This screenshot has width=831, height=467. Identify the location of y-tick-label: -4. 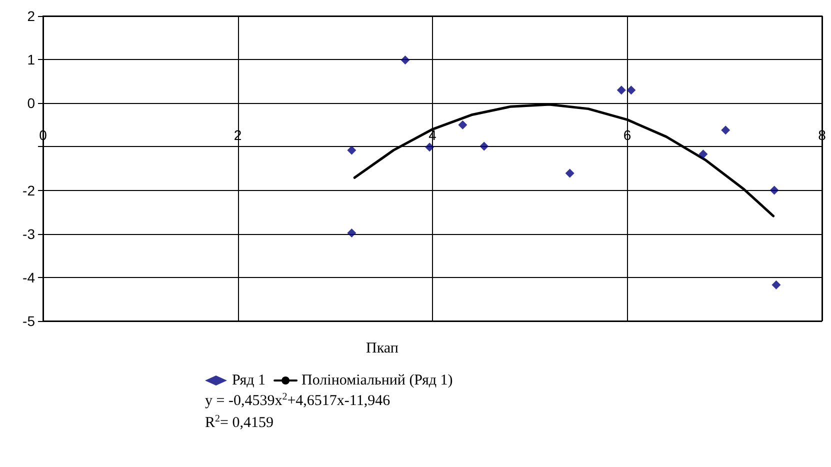
(29, 277).